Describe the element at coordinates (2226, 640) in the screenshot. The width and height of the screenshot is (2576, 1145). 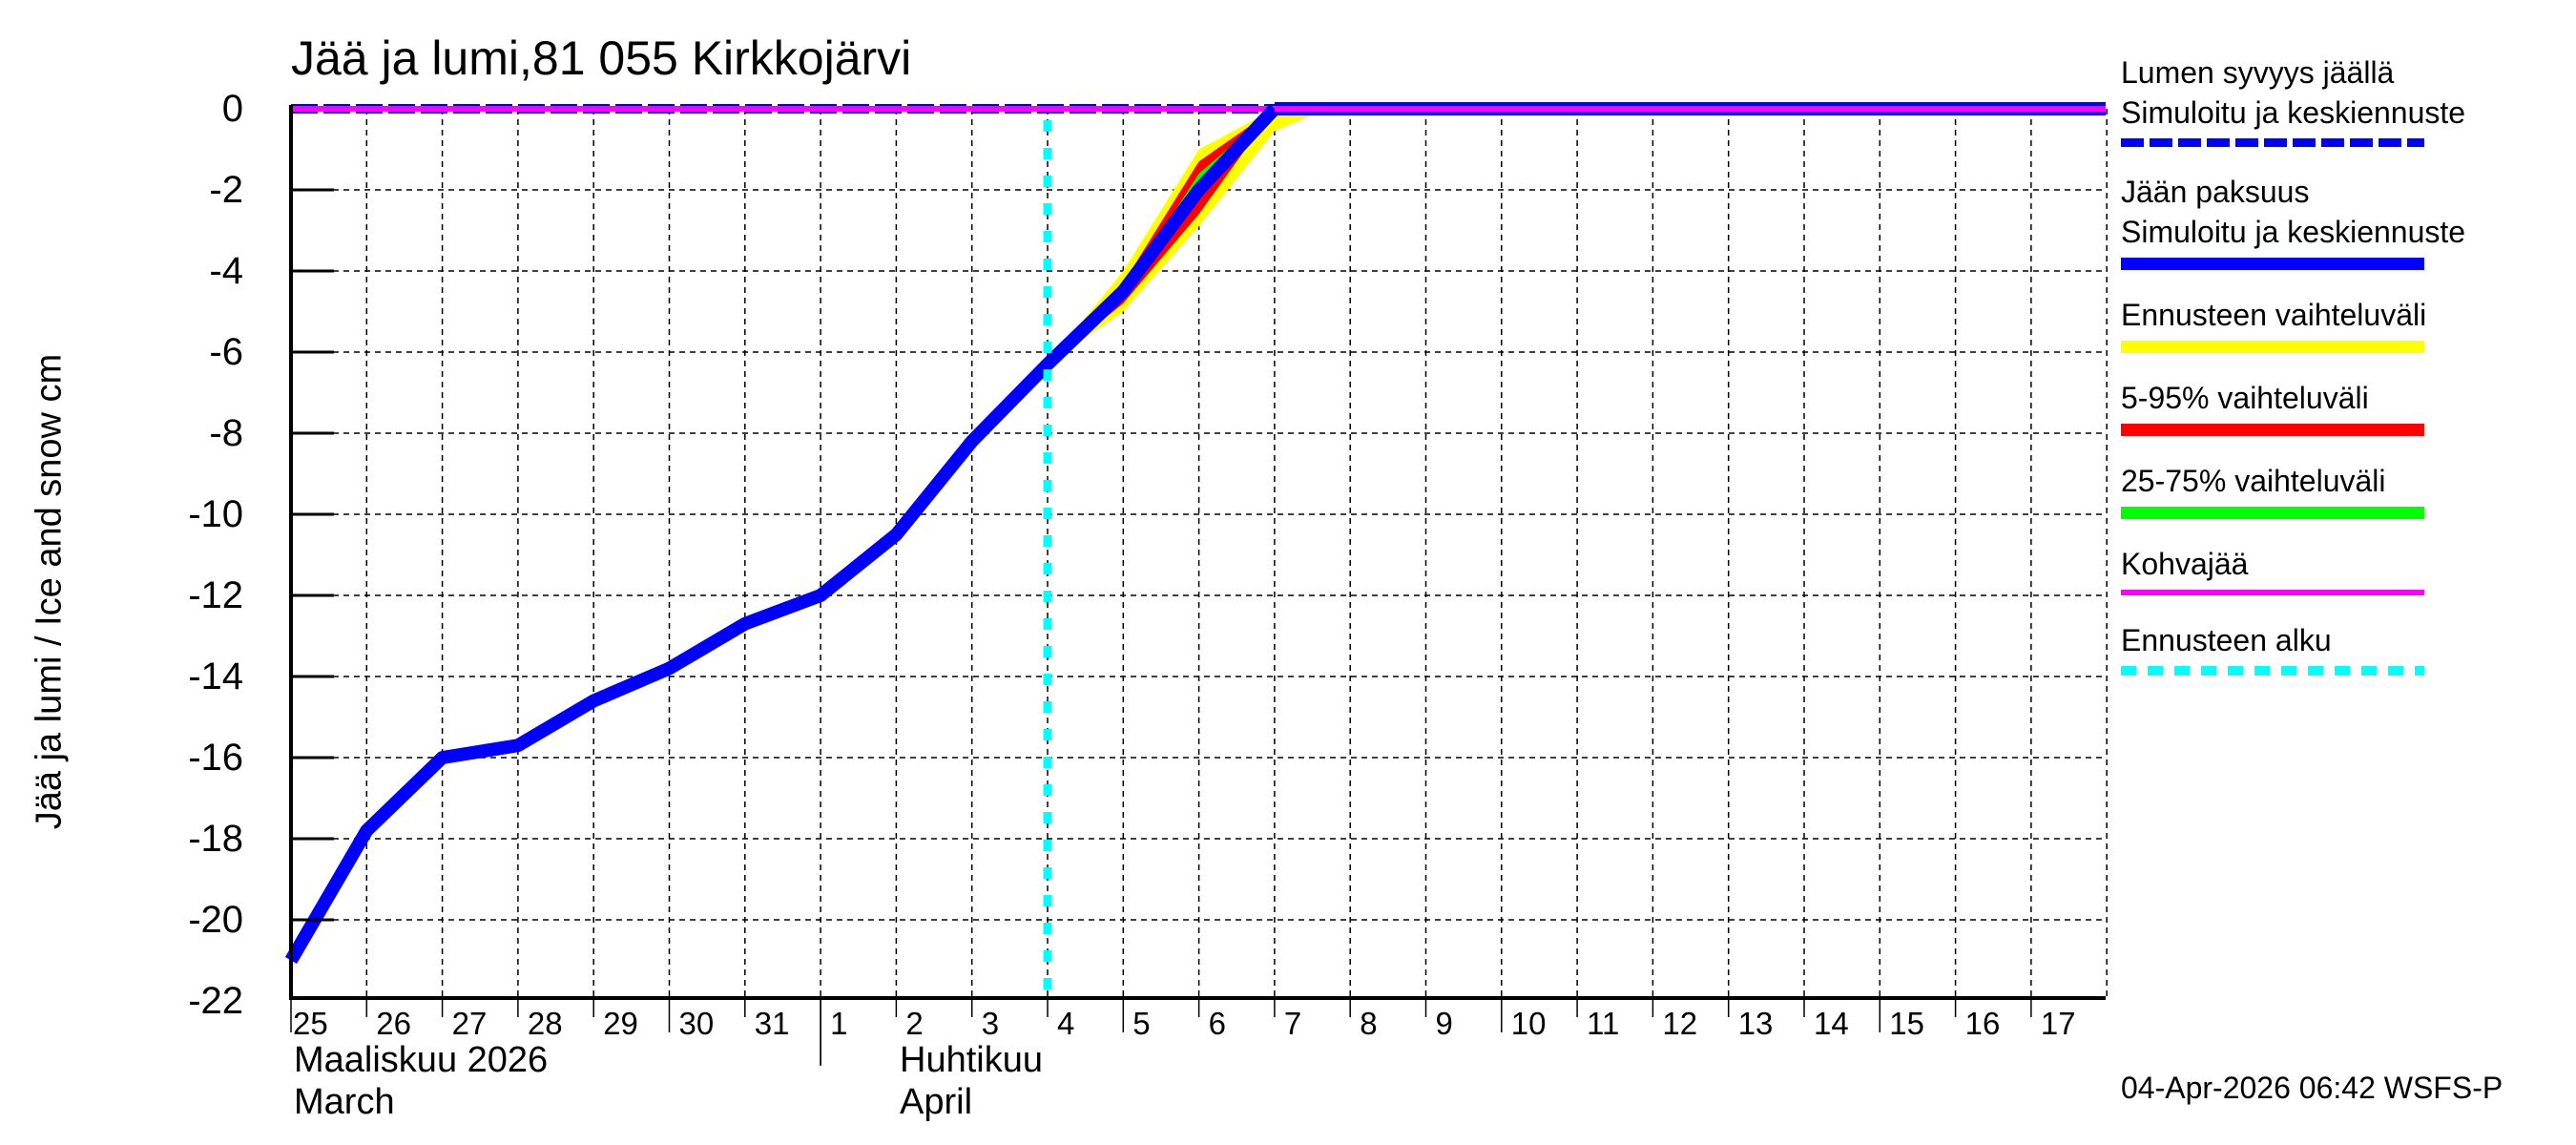
I see `legend-label: Ennusteen alku` at that location.